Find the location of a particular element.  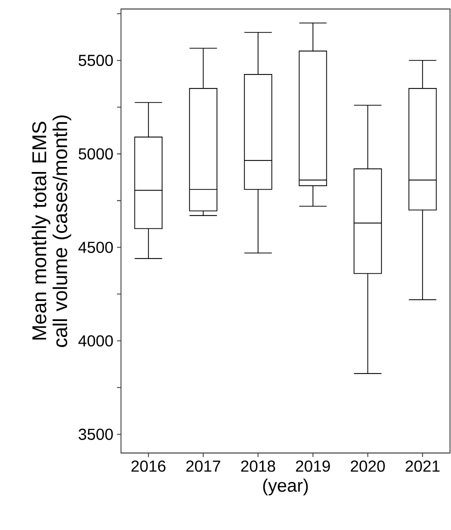

y-tick-label: 4500 is located at coordinates (95, 247).